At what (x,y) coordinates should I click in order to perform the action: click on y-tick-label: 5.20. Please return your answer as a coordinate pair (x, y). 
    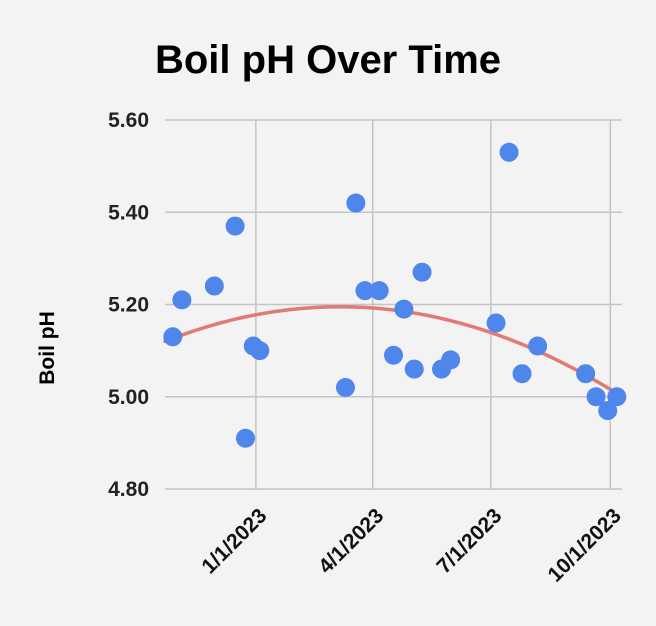
    Looking at the image, I should click on (128, 305).